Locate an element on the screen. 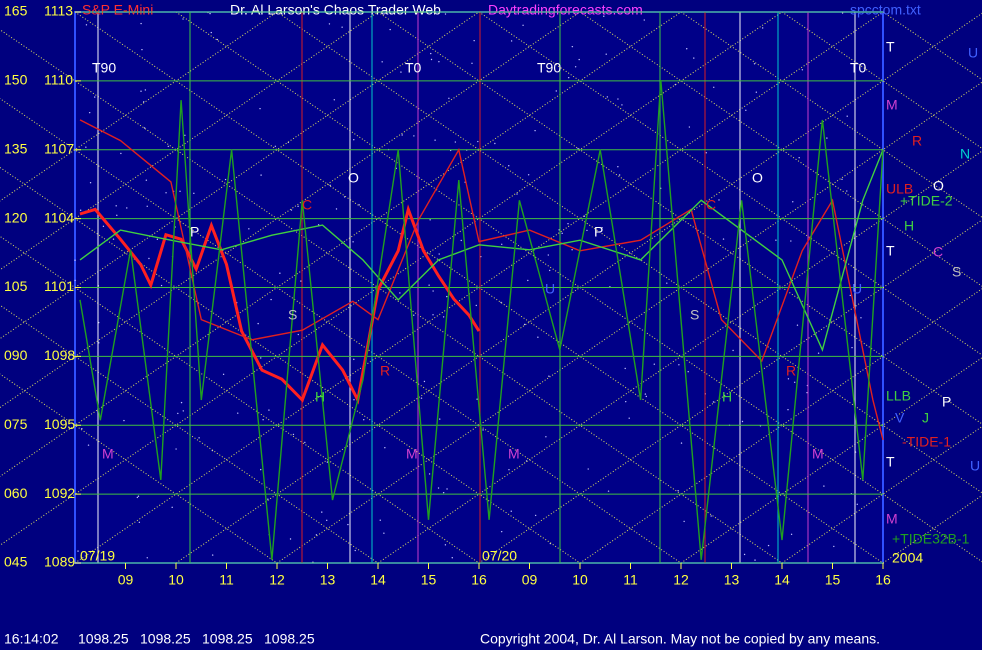  series-line is located at coordinates (280, 304).